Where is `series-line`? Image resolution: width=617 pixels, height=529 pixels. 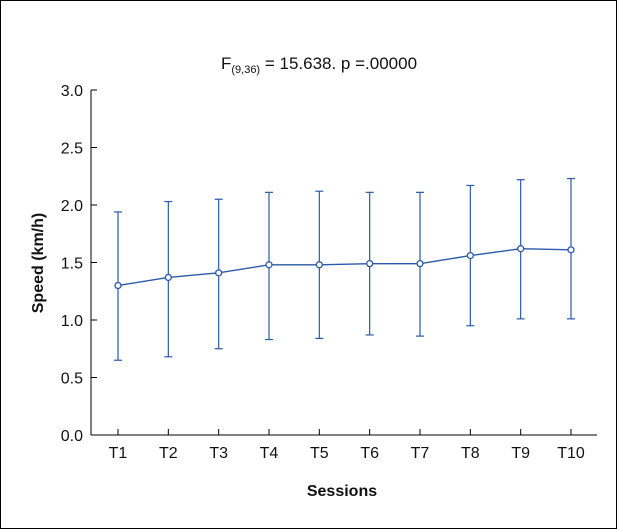
series-line is located at coordinates (344, 267).